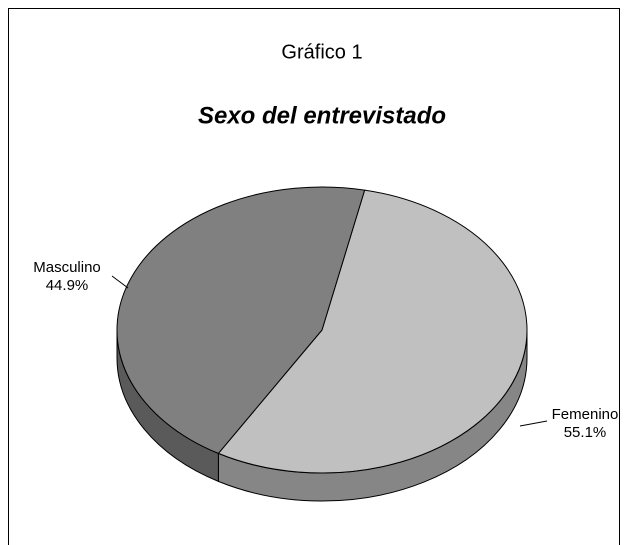 The image size is (629, 545). What do you see at coordinates (322, 115) in the screenshot?
I see `chart-subtitle: Sexo del entrevistado` at bounding box center [322, 115].